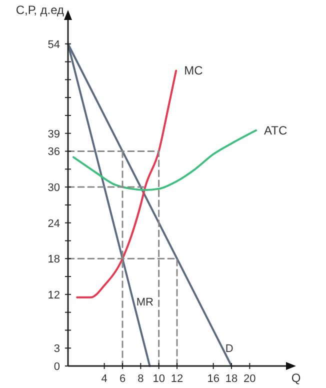  Describe the element at coordinates (177, 379) in the screenshot. I see `x-tick-label: 12` at that location.